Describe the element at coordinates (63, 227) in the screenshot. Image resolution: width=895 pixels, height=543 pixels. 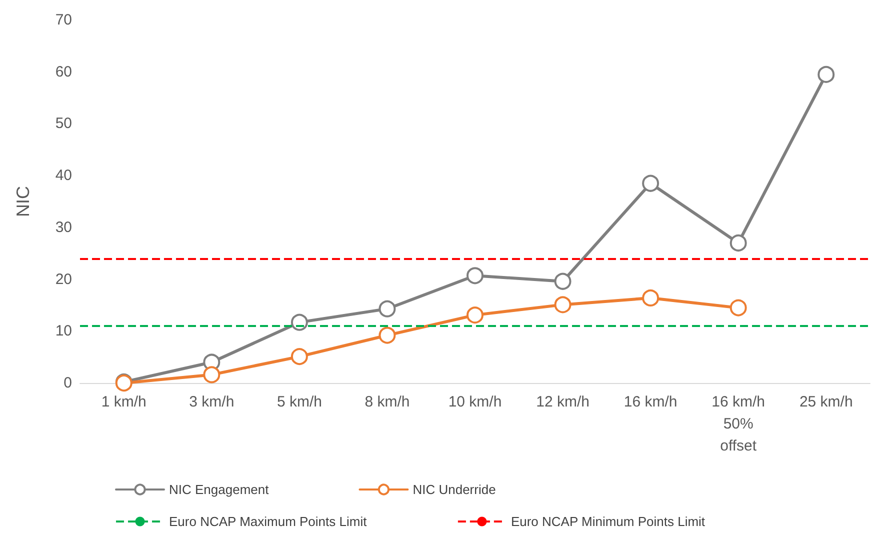
I see `y-tick-label: 30` at that location.